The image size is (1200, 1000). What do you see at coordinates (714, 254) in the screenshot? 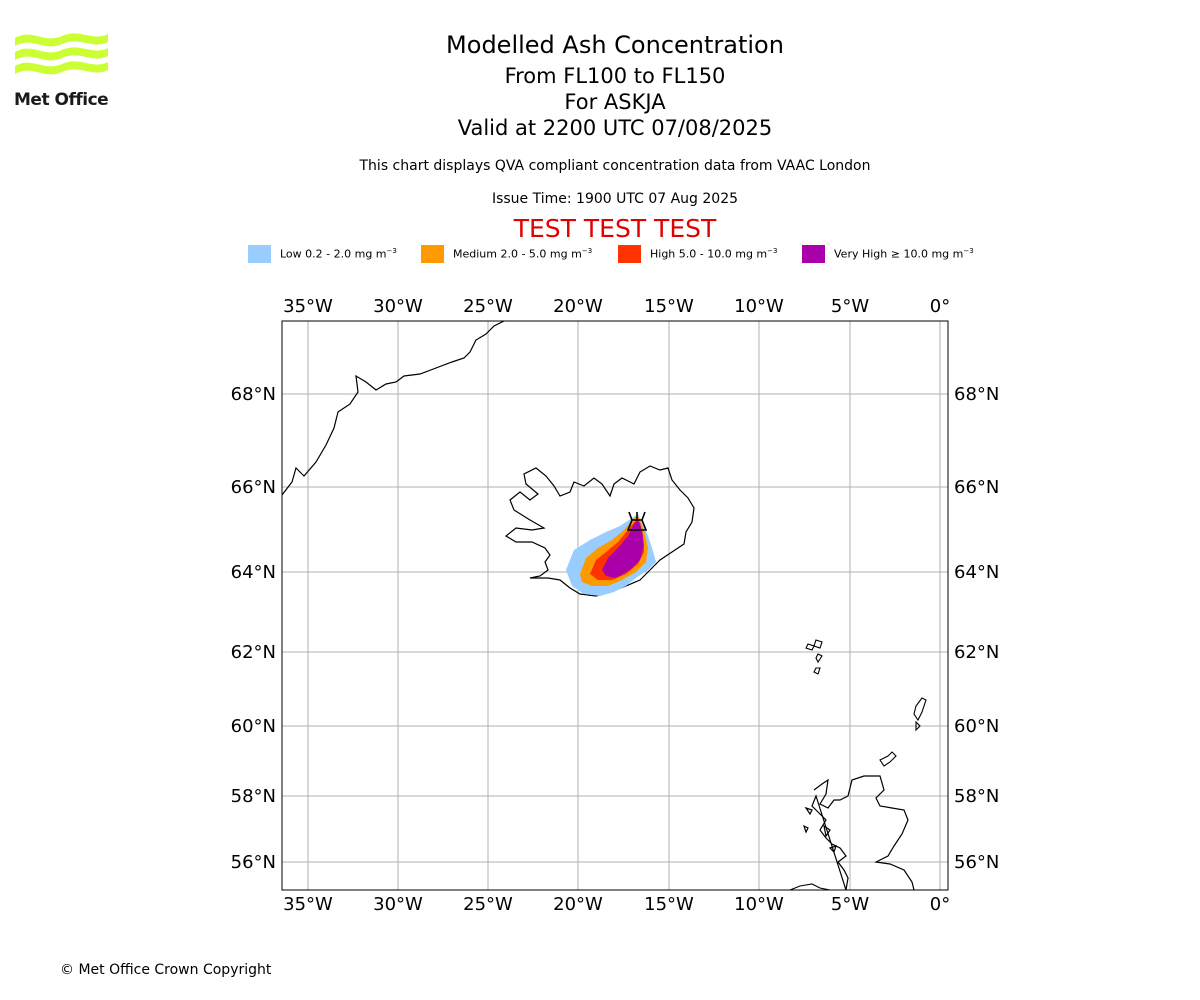
I see `legend-label-high: High 5.0 - 10.0 mg m−3` at bounding box center [714, 254].